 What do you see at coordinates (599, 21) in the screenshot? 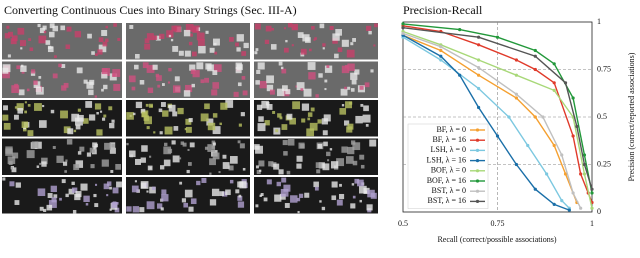
I see `y-tick-label: 1` at bounding box center [599, 21].